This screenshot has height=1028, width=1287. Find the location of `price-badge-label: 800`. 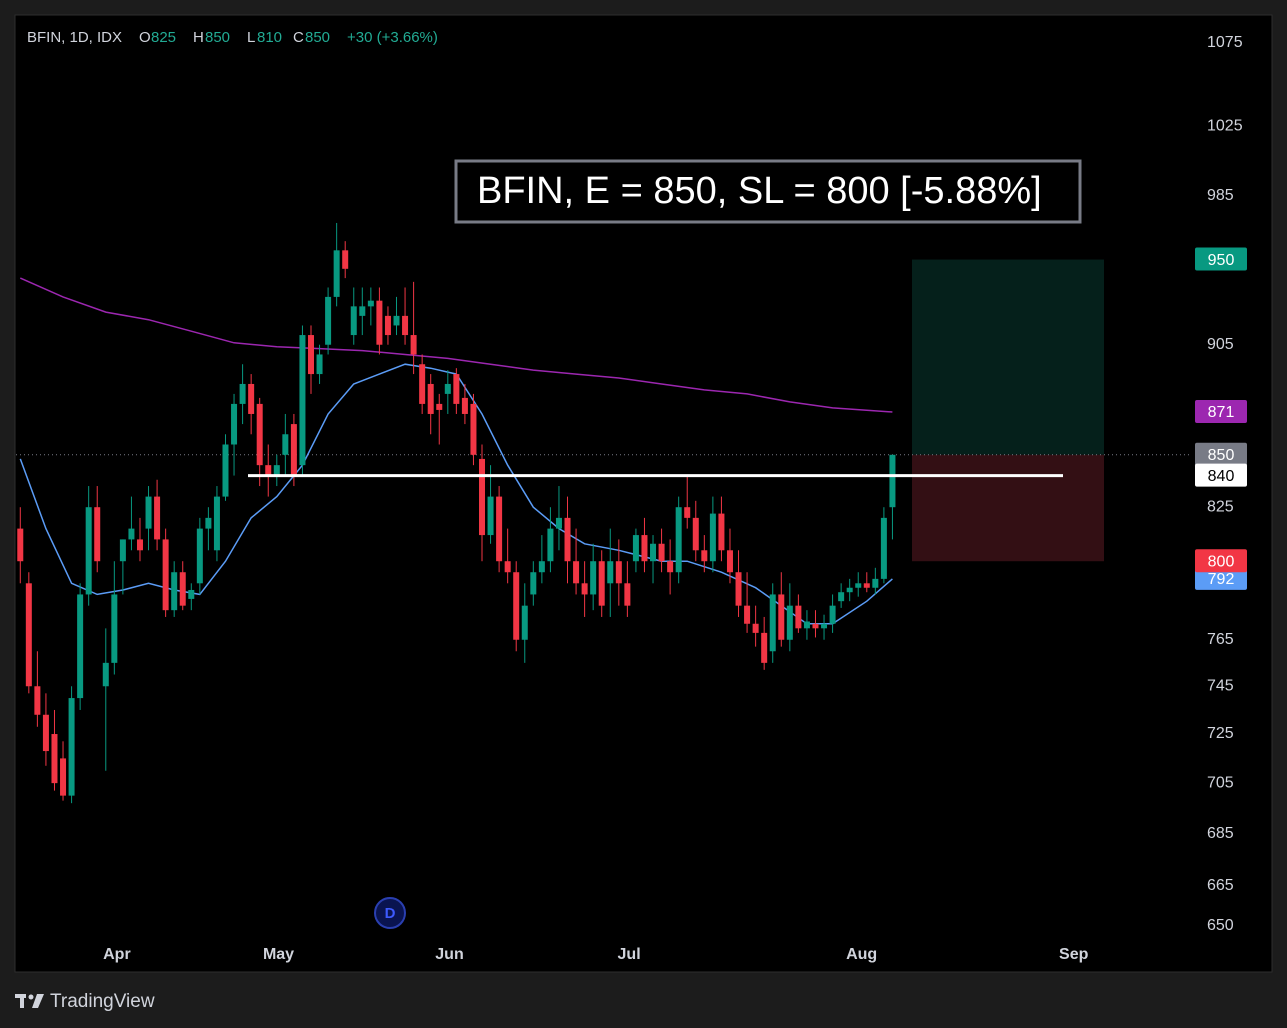

price-badge-label: 800 is located at coordinates (1221, 561).